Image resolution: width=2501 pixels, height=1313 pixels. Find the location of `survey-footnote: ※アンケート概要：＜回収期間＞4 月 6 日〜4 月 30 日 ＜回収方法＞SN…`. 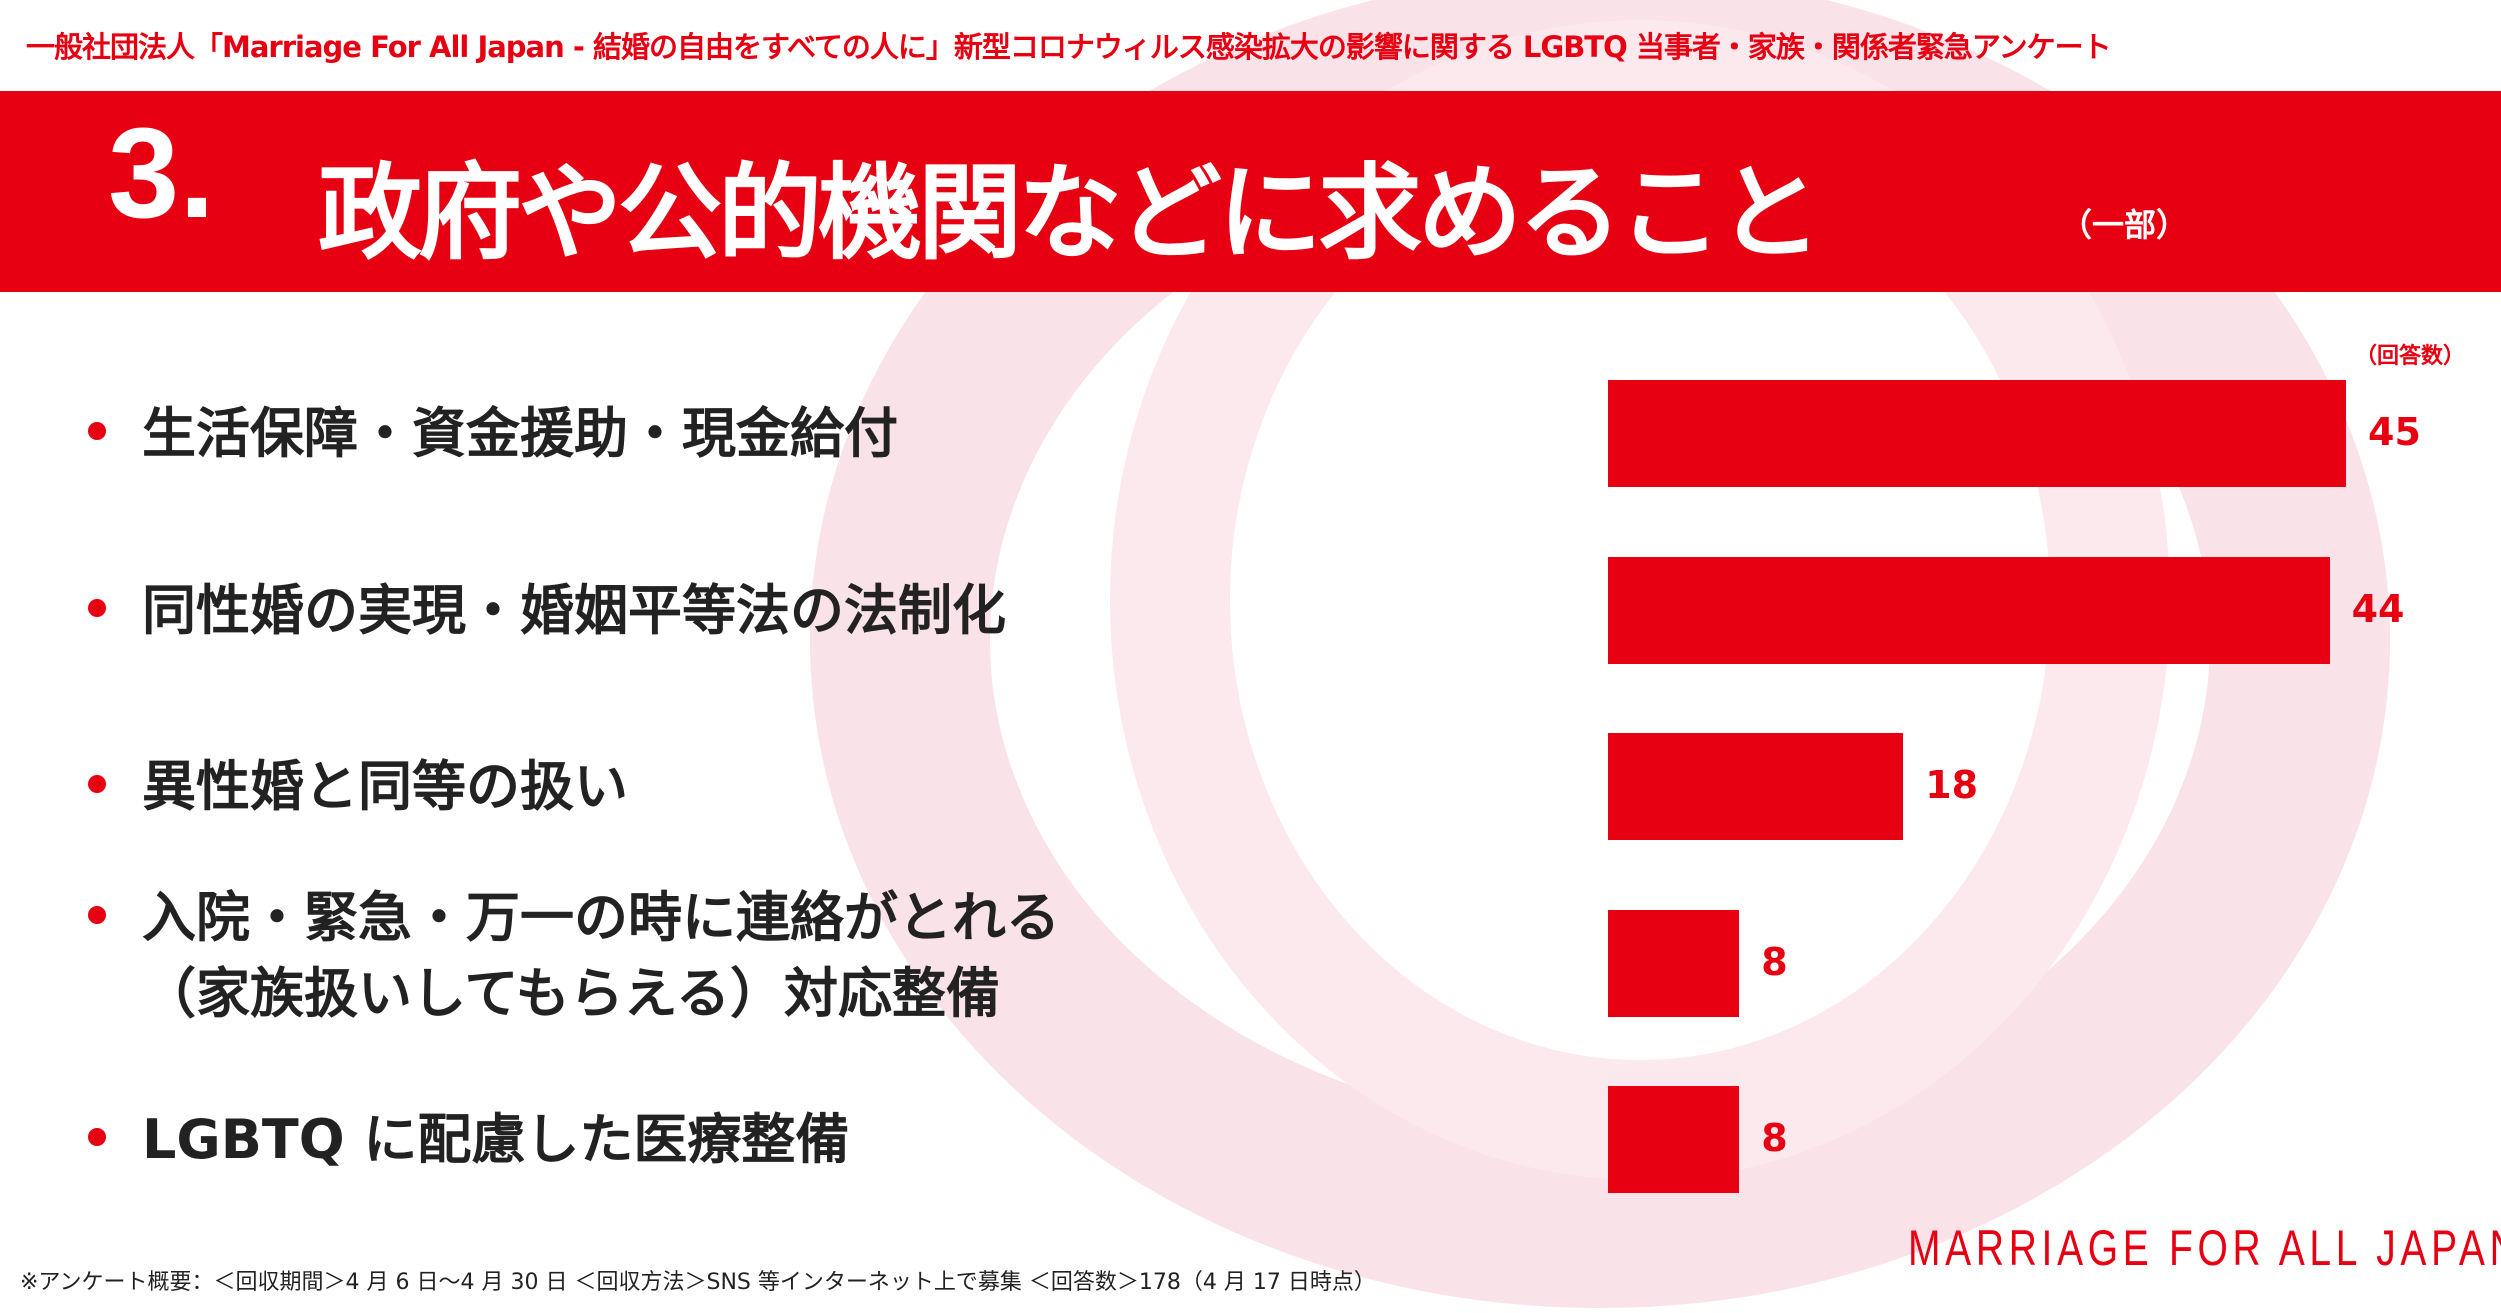

survey-footnote: ※アンケート概要：＜回収期間＞4 月 6 日〜4 月 30 日 ＜回収方法＞SN… is located at coordinates (698, 1282).